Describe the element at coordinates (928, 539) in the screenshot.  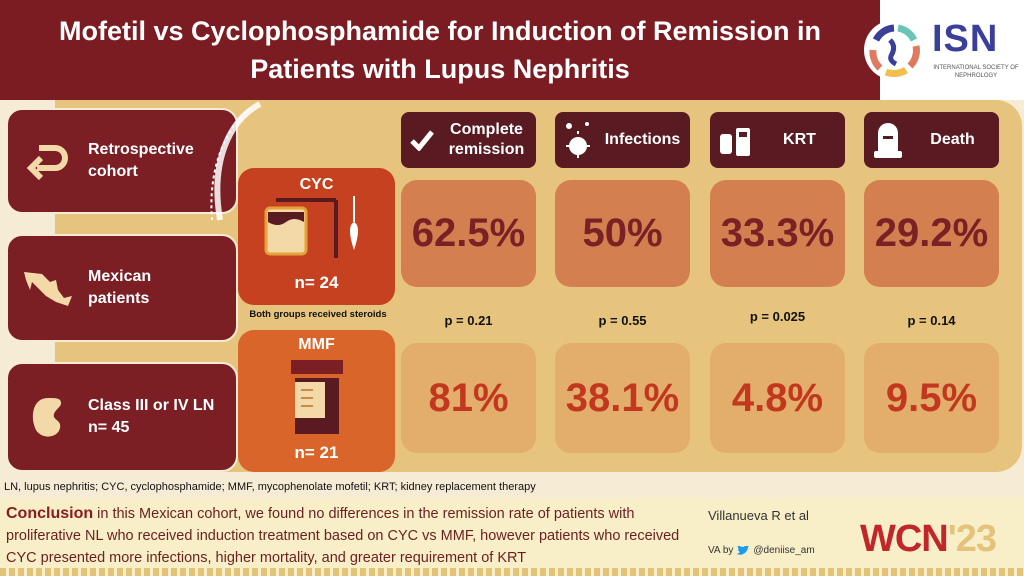
I see `wcn23-logo: WCN '23` at that location.